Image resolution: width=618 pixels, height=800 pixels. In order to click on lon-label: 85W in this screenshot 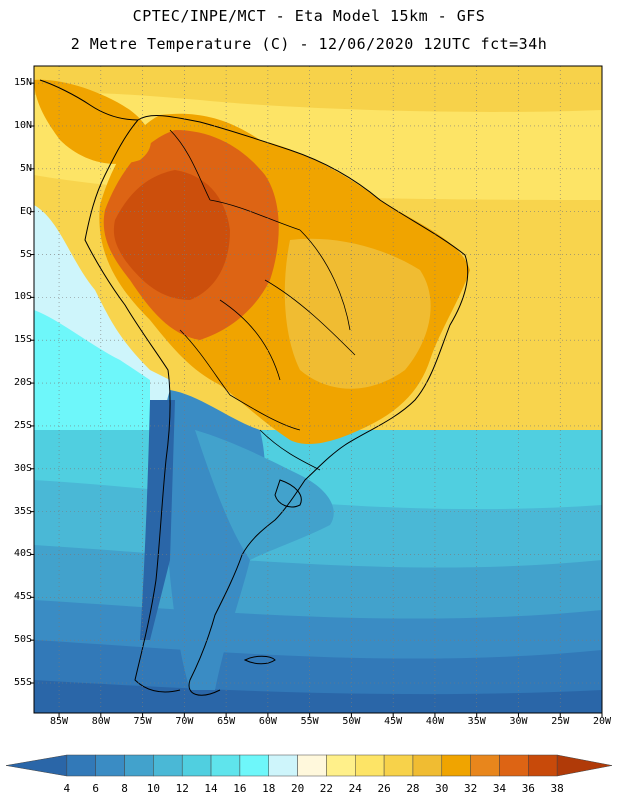, I will do `click(59, 721)`.